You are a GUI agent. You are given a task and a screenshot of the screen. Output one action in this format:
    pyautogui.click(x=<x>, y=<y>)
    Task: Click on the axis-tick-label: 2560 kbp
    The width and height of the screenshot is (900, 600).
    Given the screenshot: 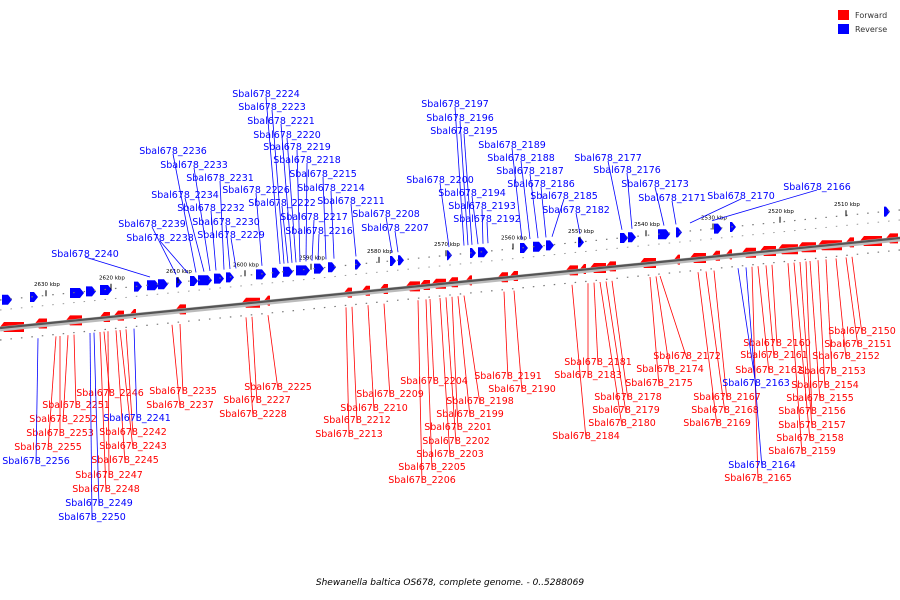 What is the action you would take?
    pyautogui.click(x=514, y=239)
    